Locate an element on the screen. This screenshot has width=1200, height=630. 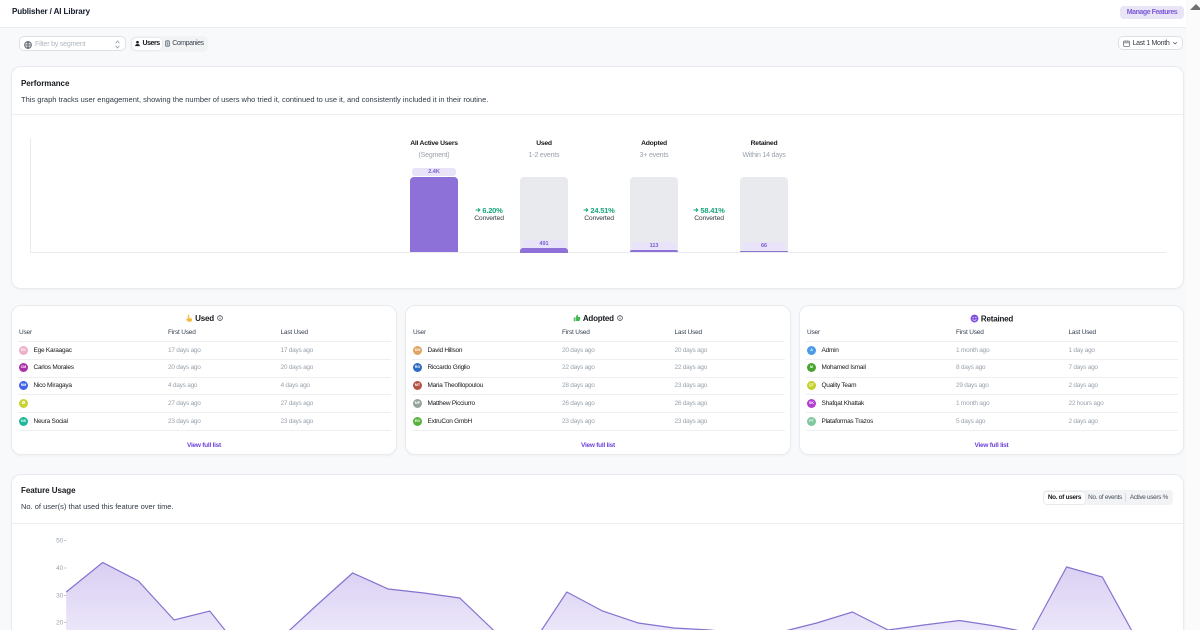
svg-text: 20 is located at coordinates (59, 623).